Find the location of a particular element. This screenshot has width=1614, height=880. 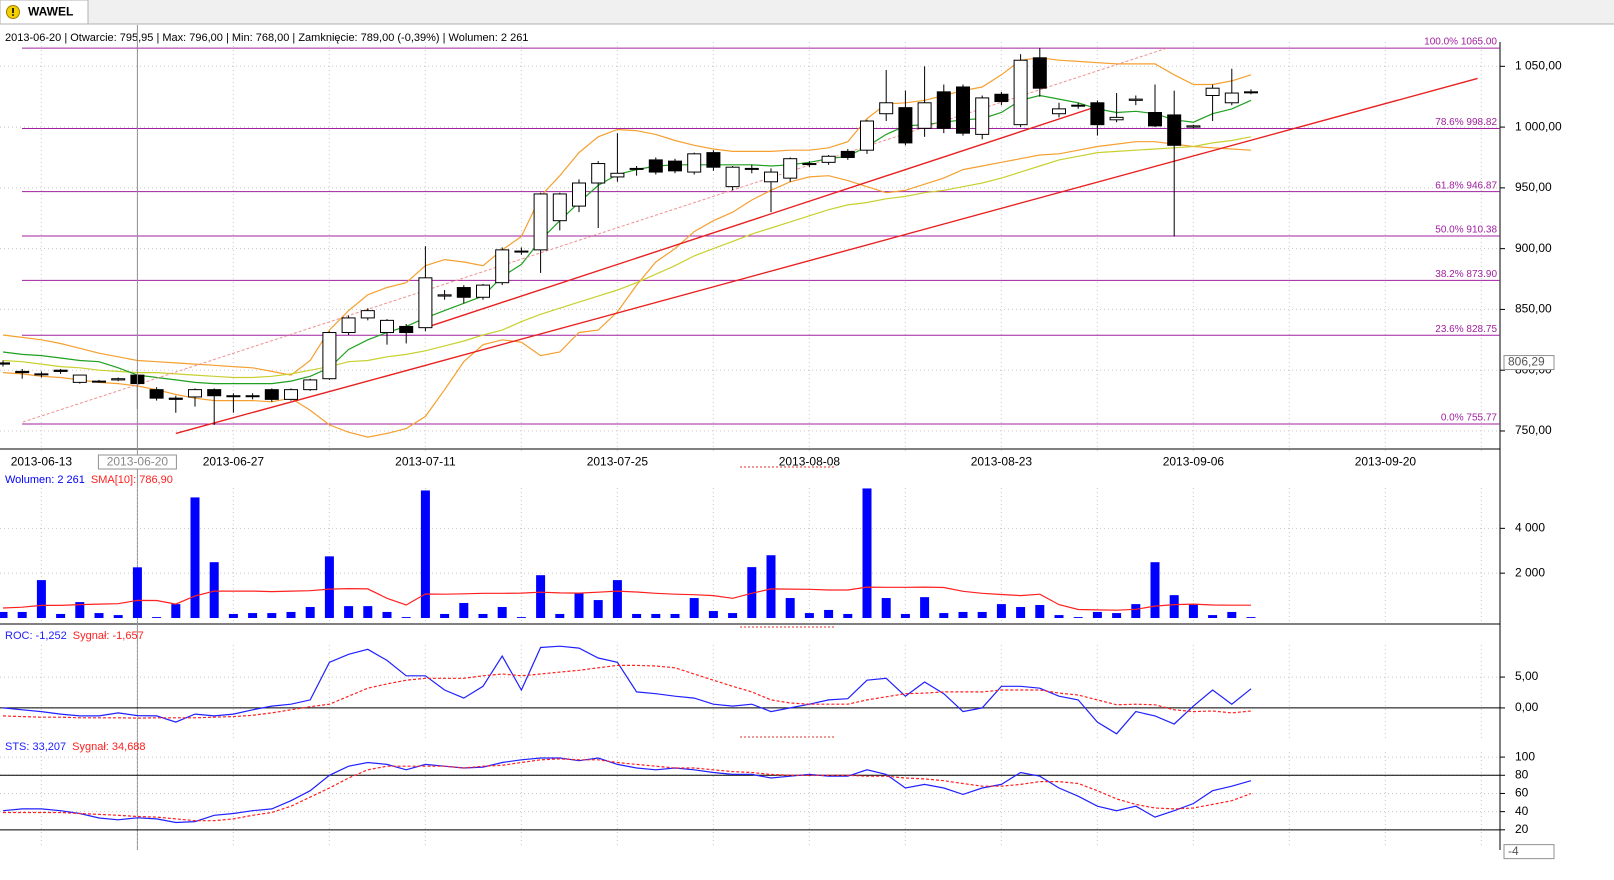

y-tick-label: 950,00 is located at coordinates (1533, 187).